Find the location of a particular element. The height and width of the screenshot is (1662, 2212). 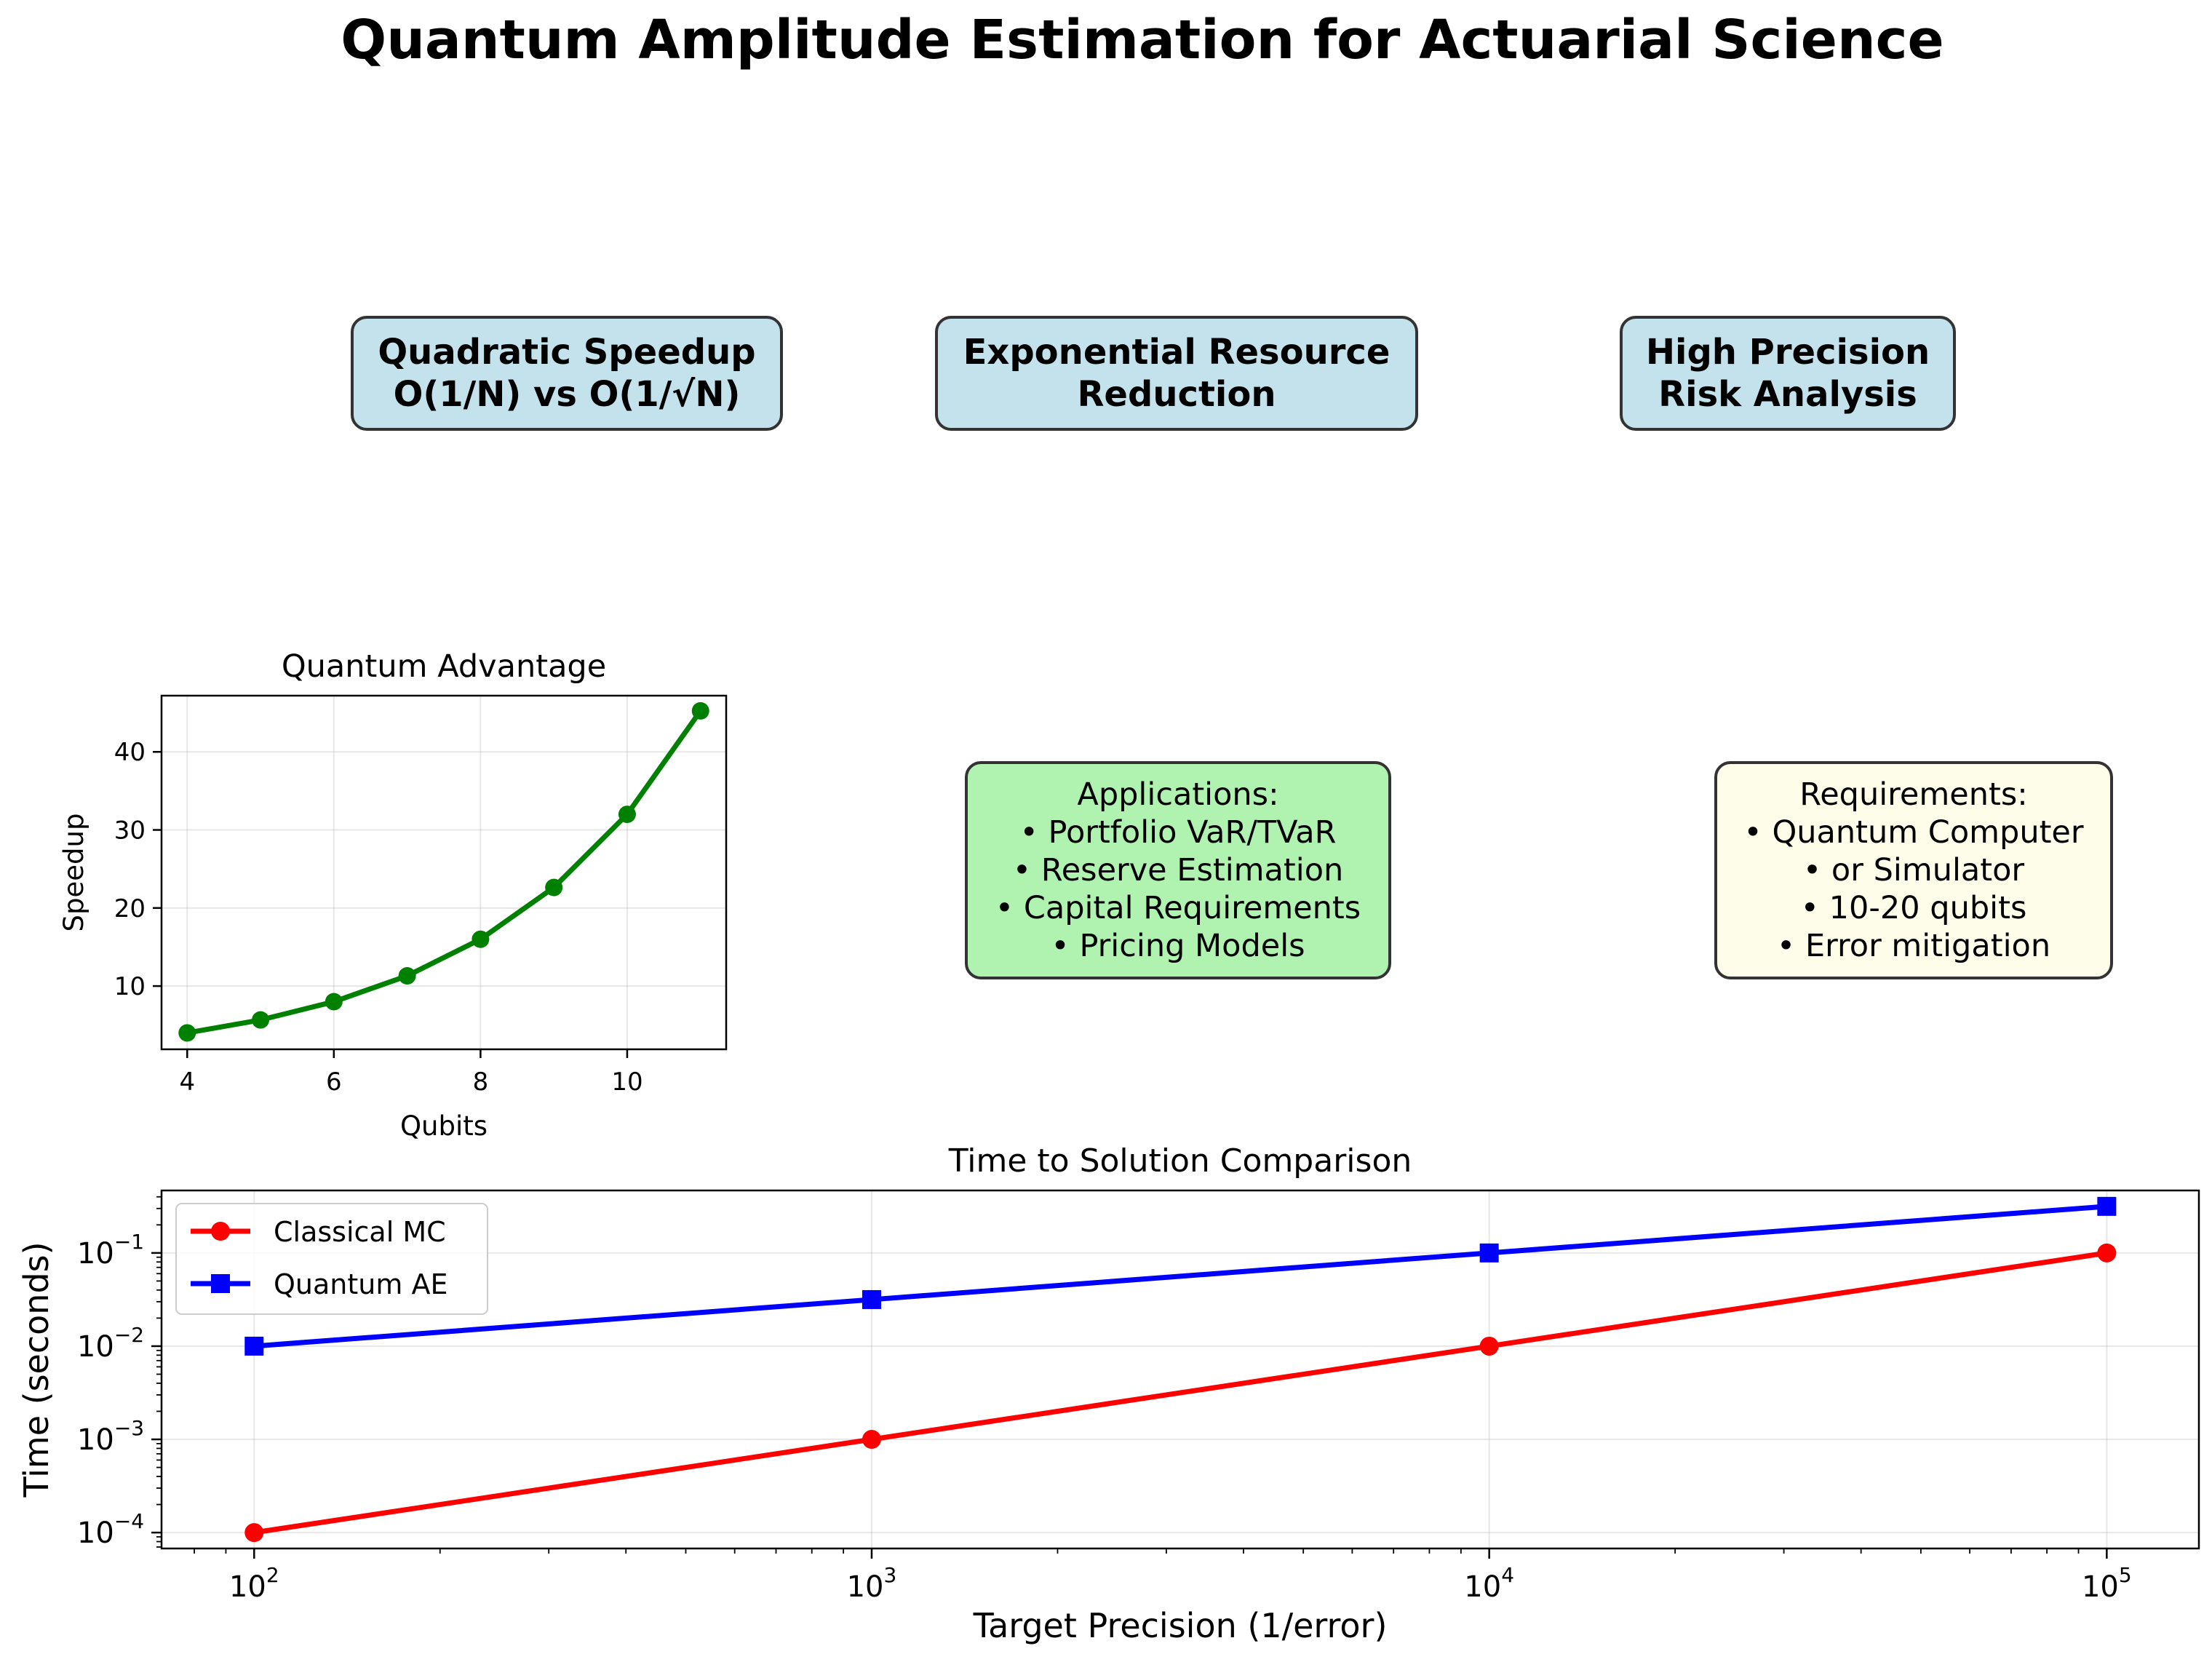

info-line: • Pricing Models is located at coordinates (1178, 946).